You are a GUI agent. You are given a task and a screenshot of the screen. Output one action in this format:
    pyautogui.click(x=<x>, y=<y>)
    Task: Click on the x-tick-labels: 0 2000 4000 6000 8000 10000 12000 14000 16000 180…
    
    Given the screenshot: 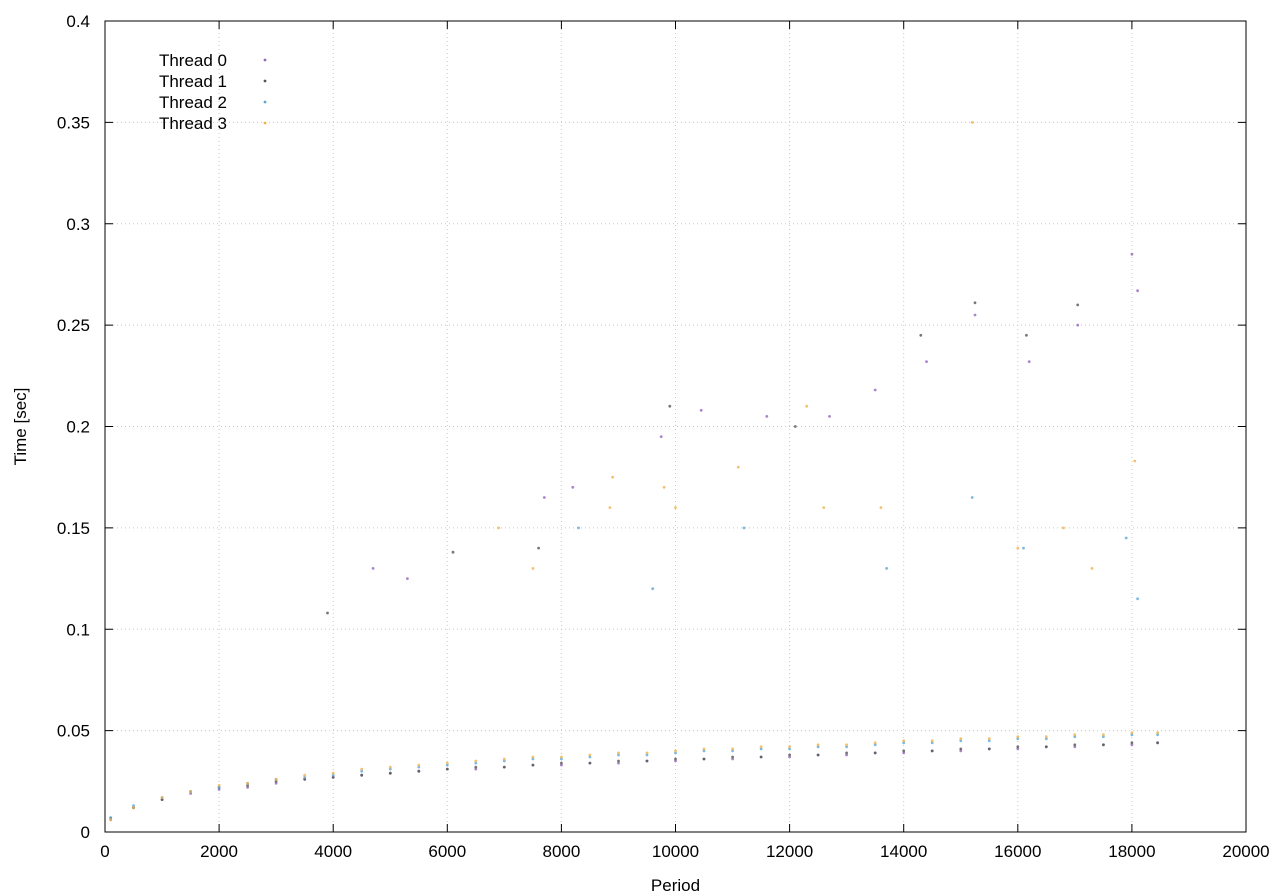 What is the action you would take?
    pyautogui.click(x=684, y=851)
    